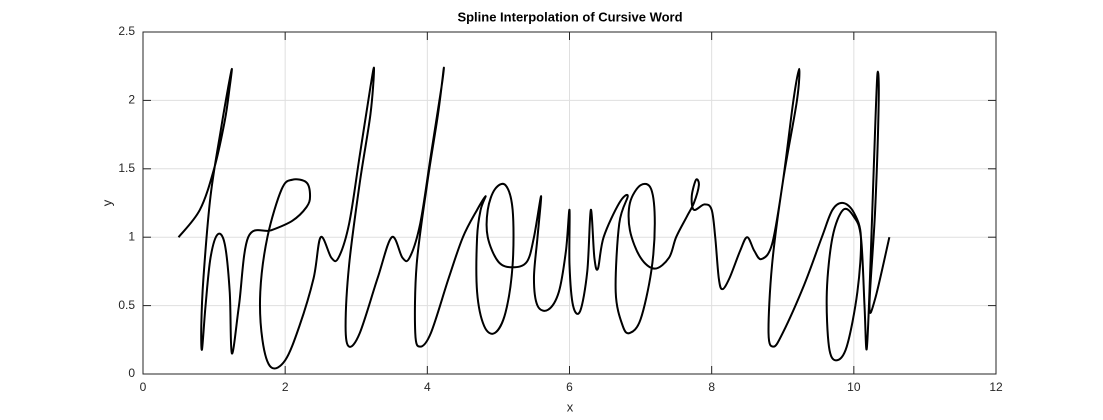 This screenshot has height=420, width=1103. Describe the element at coordinates (126, 168) in the screenshot. I see `y-tick-label: 1.5` at that location.